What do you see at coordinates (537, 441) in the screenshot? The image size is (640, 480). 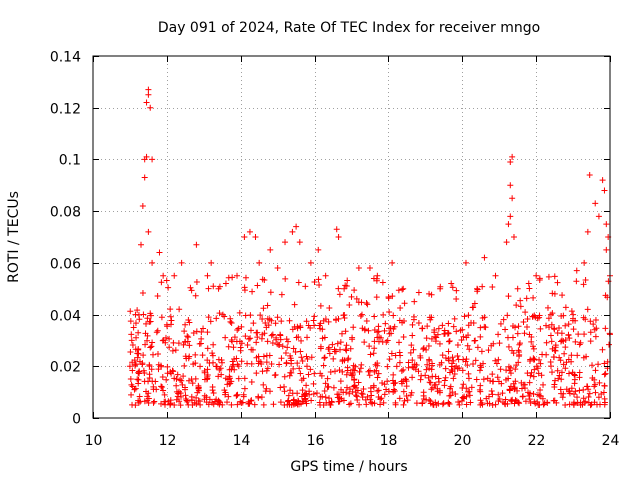 I see `x-tick-label: 22` at bounding box center [537, 441].